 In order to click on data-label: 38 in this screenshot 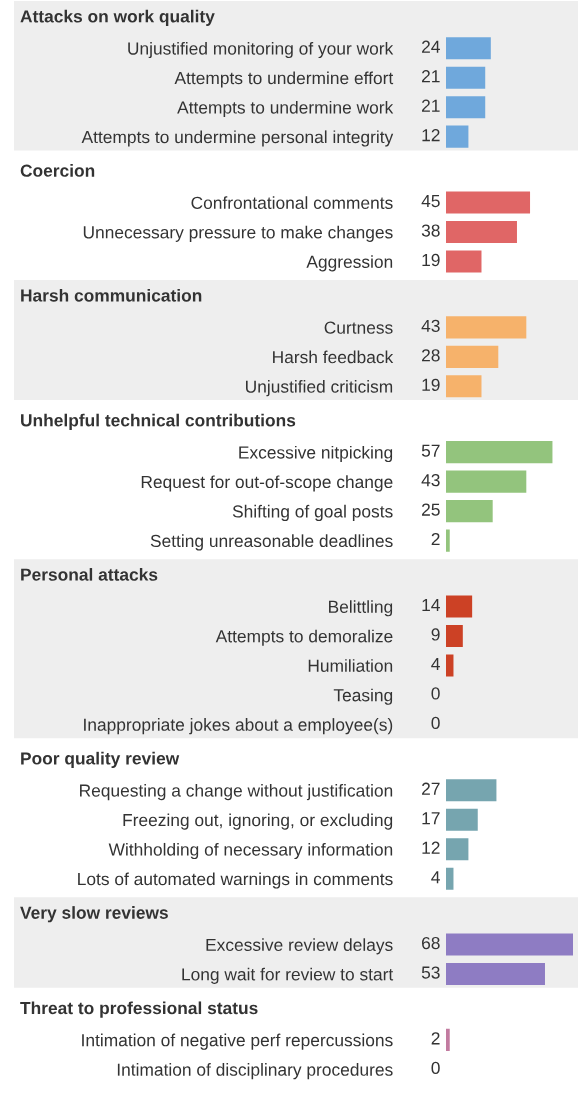, I will do `click(430, 230)`.